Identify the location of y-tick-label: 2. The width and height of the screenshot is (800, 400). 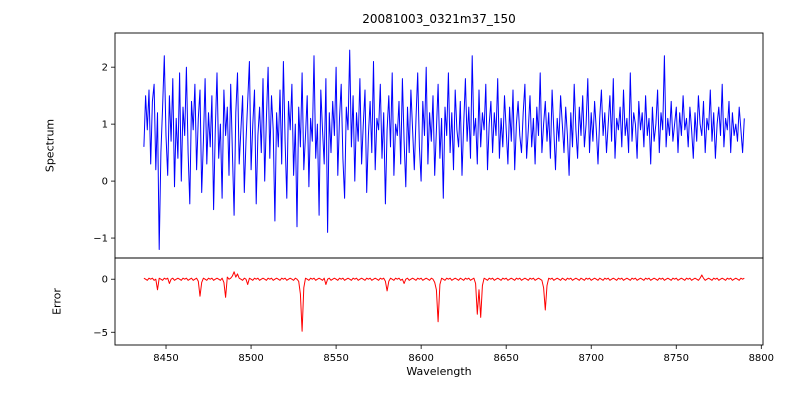
(105, 68).